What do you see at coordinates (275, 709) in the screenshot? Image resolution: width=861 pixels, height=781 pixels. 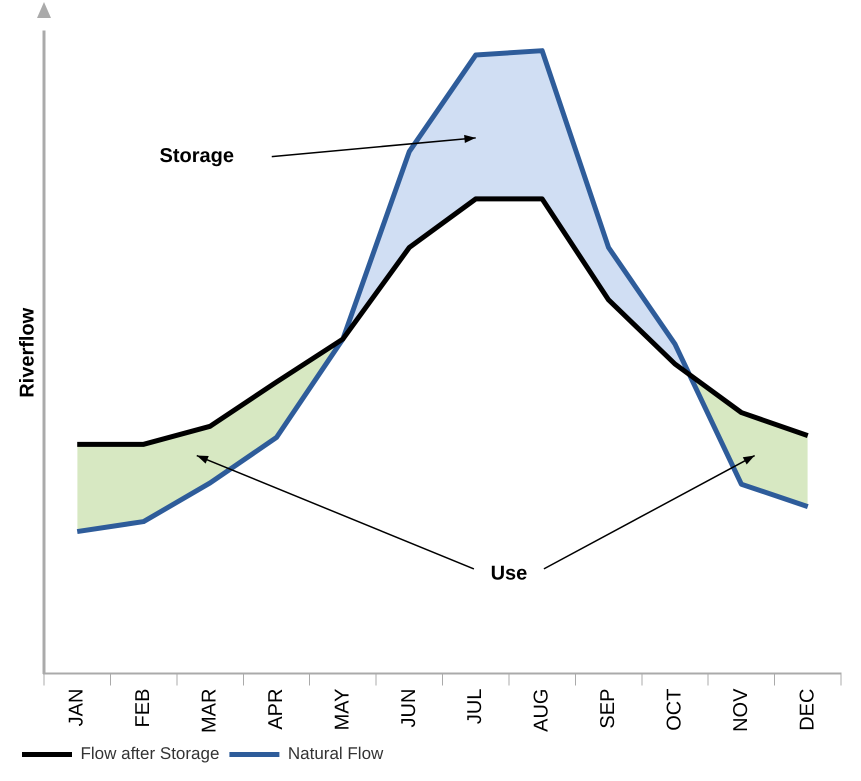 I see `x-tick-label: APR` at bounding box center [275, 709].